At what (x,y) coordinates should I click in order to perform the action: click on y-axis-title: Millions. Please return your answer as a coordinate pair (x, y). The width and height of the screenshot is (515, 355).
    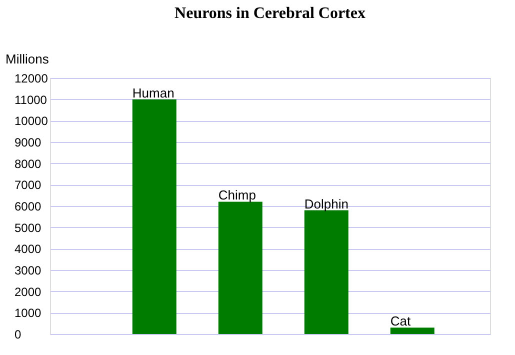
    Looking at the image, I should click on (28, 59).